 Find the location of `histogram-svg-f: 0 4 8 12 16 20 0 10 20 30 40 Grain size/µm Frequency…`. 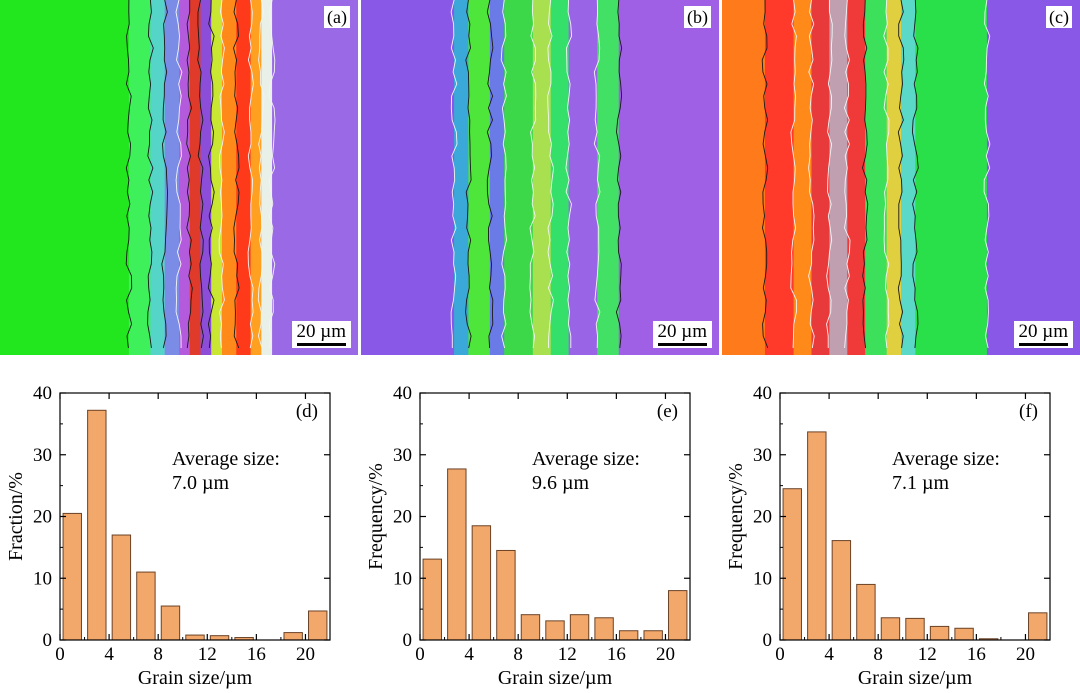

histogram-svg-f: 0 4 8 12 16 20 0 10 20 30 40 Grain size/µm Frequency… is located at coordinates (888, 536).